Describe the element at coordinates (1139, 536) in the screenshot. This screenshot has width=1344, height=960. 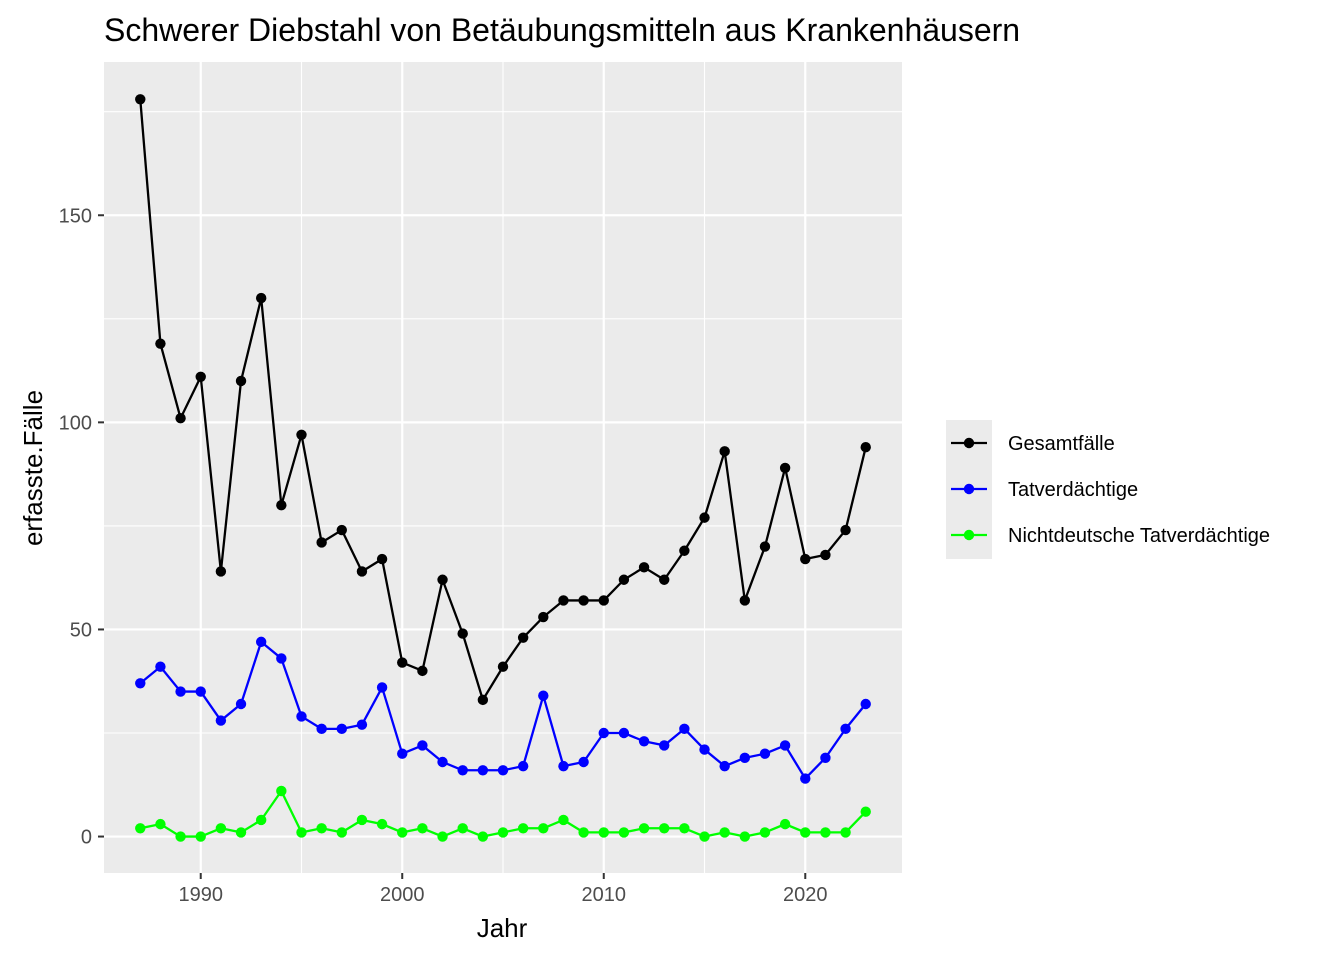
I see `legend-label: Nichtdeutsche Tatverdächtige` at that location.